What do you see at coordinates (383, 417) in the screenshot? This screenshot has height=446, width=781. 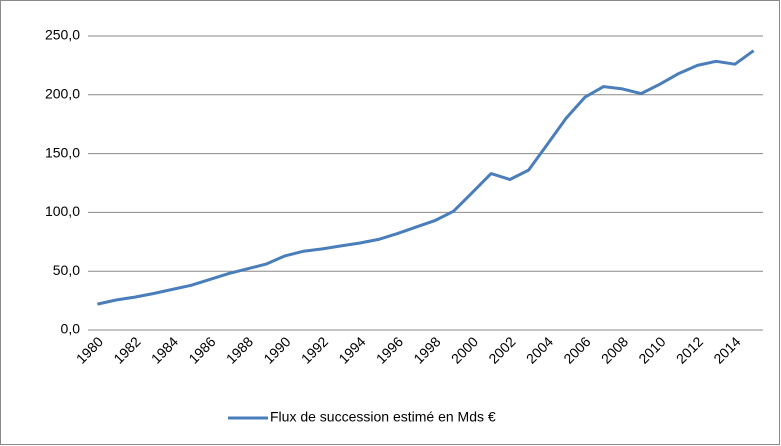 I see `legend-label: Flux de succession estimé en Mds €` at bounding box center [383, 417].